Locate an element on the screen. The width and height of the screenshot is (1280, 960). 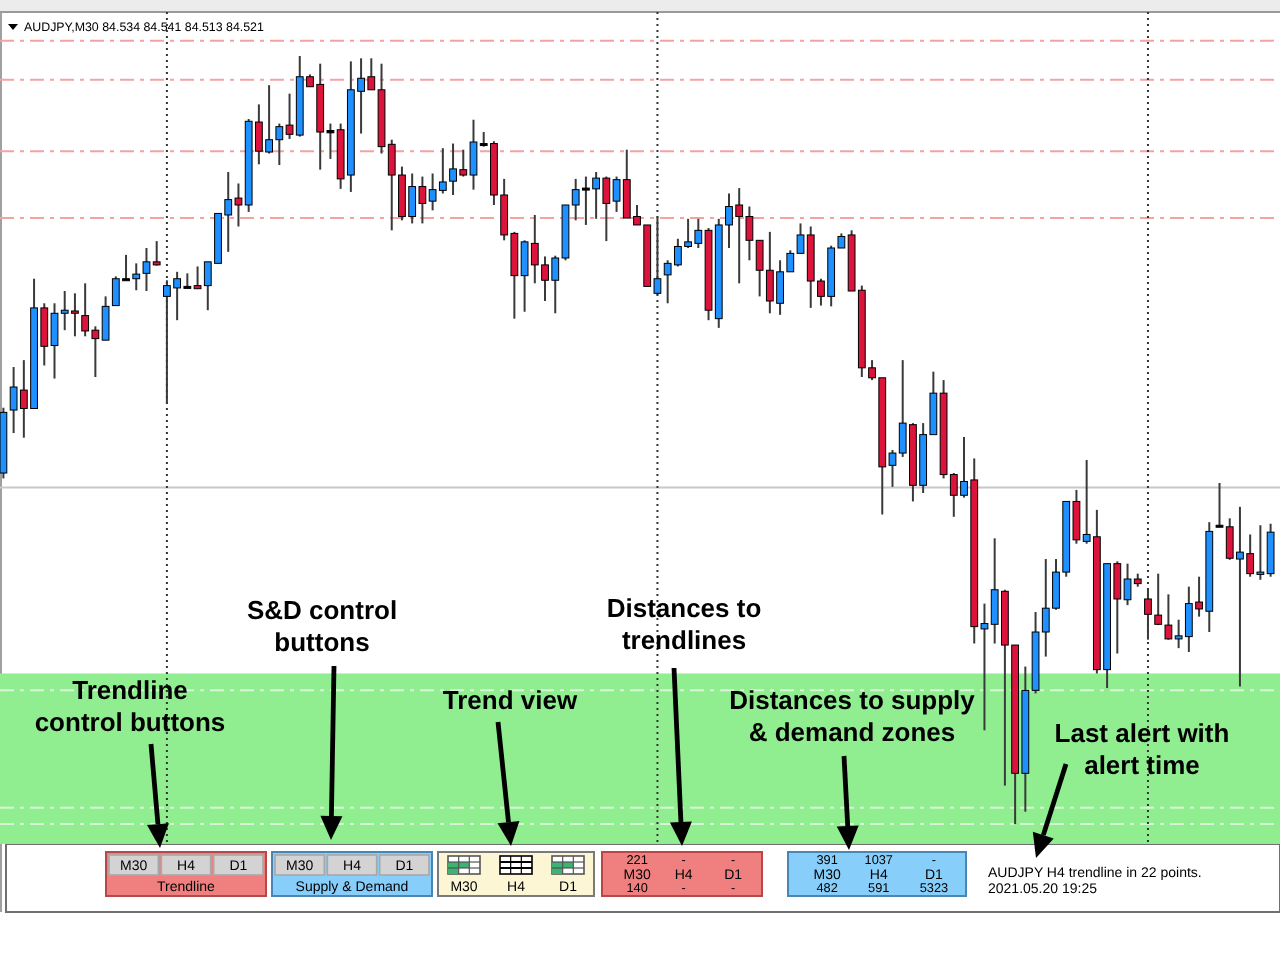
annotation: Last alert with alert time is located at coordinates (1142, 749).